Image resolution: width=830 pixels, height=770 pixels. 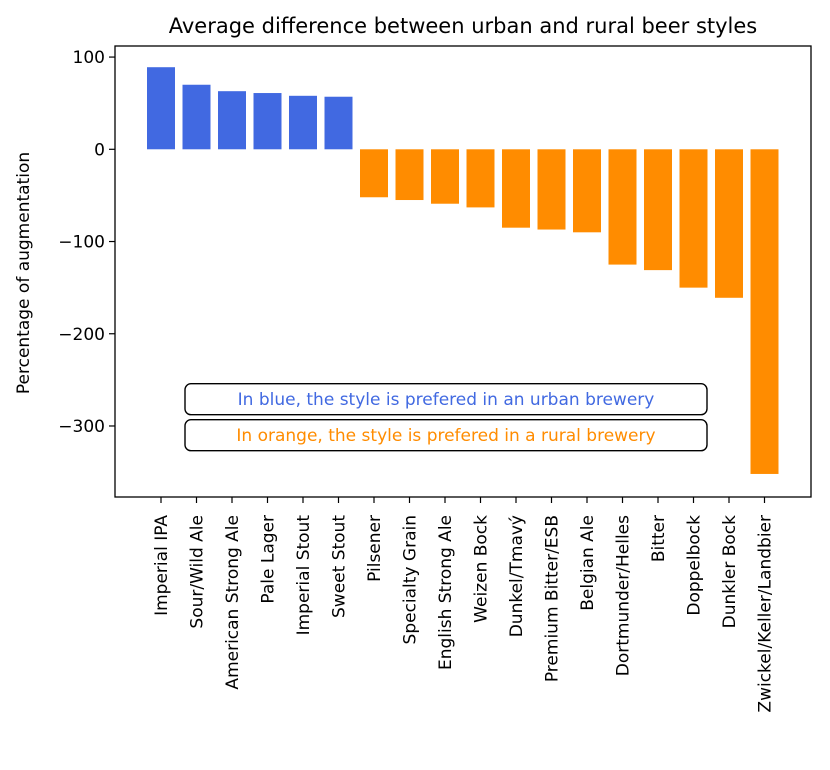 I want to click on x-tick-label: Premium Bitter/ESB, so click(x=553, y=598).